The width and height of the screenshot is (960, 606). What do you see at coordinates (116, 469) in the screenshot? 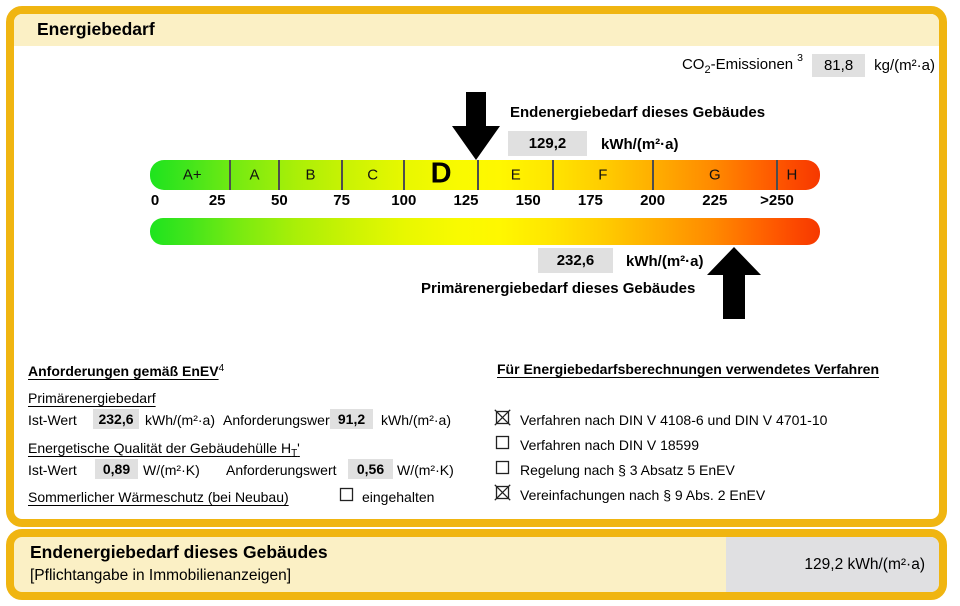
I see `envelope-ist-value-box: 0,89` at bounding box center [116, 469].